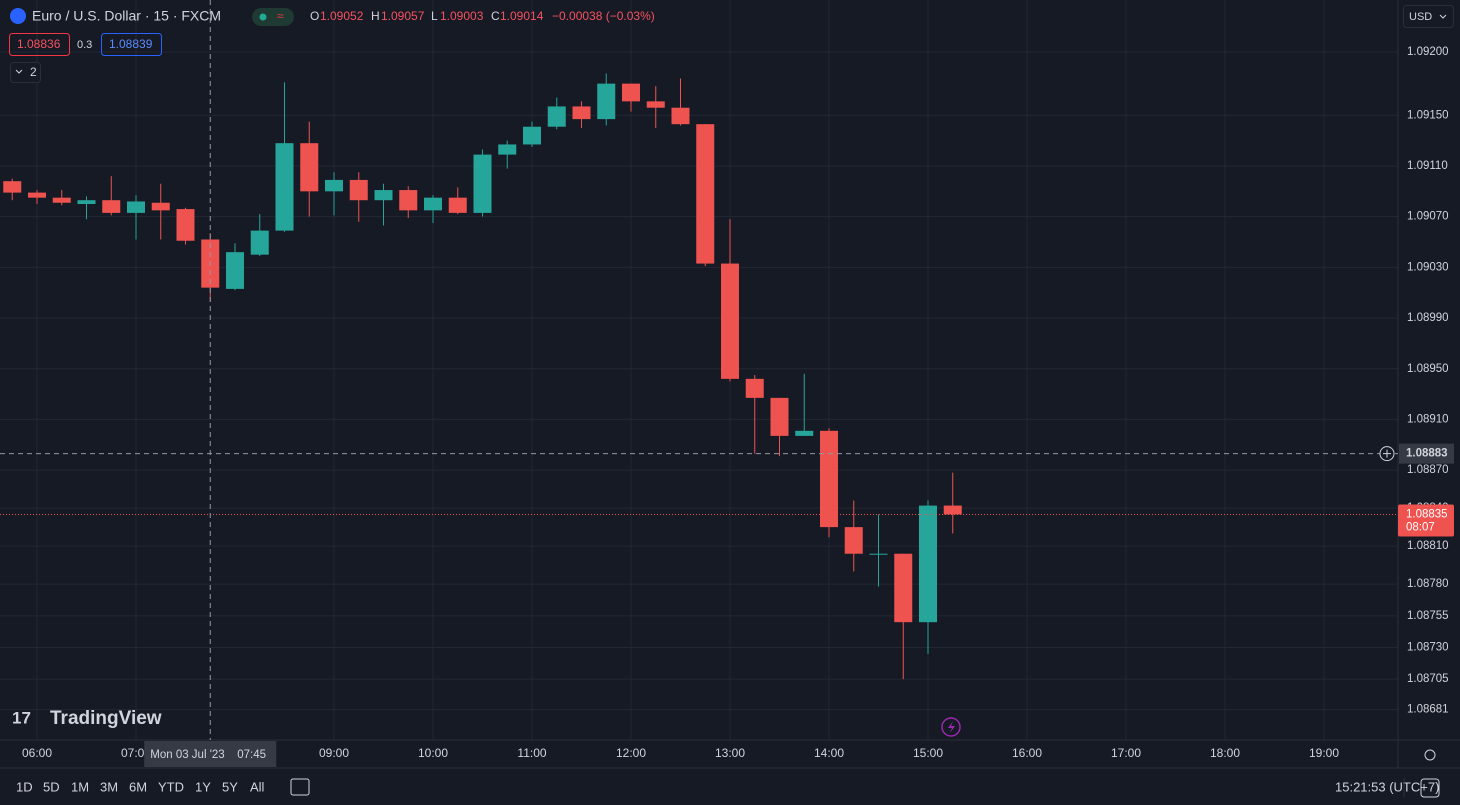 This screenshot has width=1460, height=805. I want to click on crosshair-date: Mon 03 Jul '23, so click(187, 755).